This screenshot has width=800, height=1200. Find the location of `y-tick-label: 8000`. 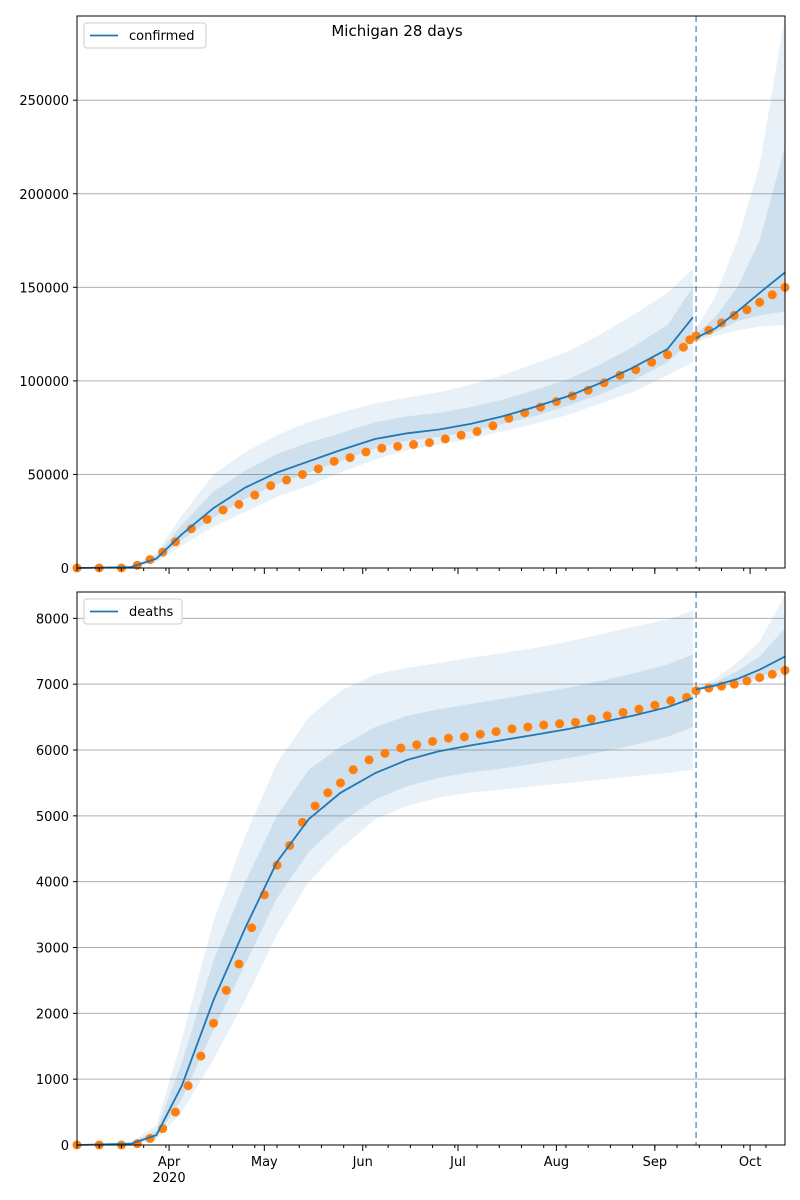

y-tick-label: 8000 is located at coordinates (52, 619).